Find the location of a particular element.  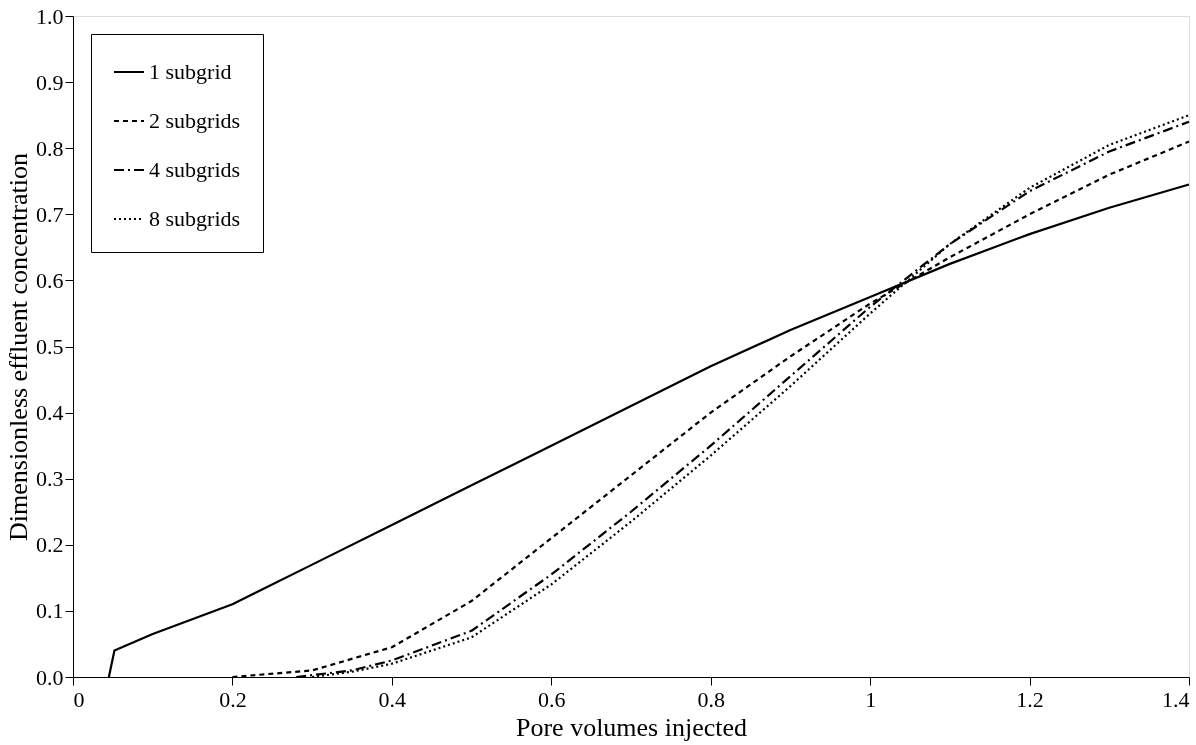

y-tick-label: 1.0 is located at coordinates (50, 16).